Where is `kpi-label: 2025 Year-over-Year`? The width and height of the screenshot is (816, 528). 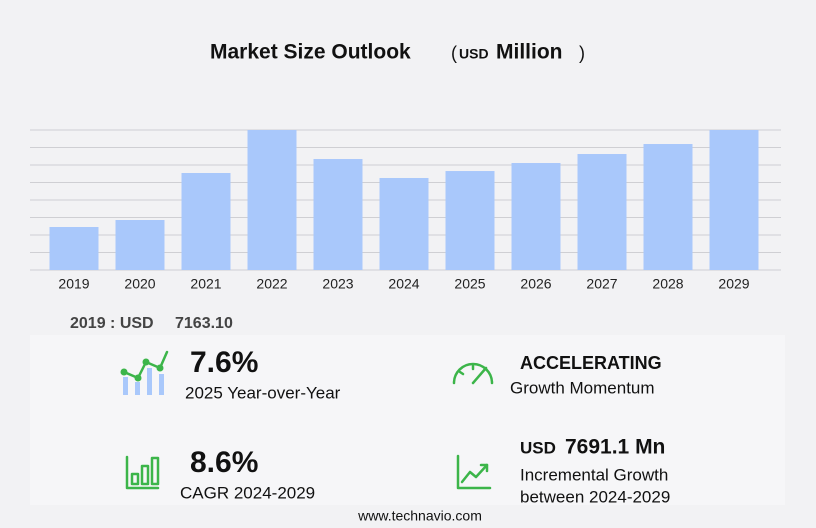 kpi-label: 2025 Year-over-Year is located at coordinates (263, 392).